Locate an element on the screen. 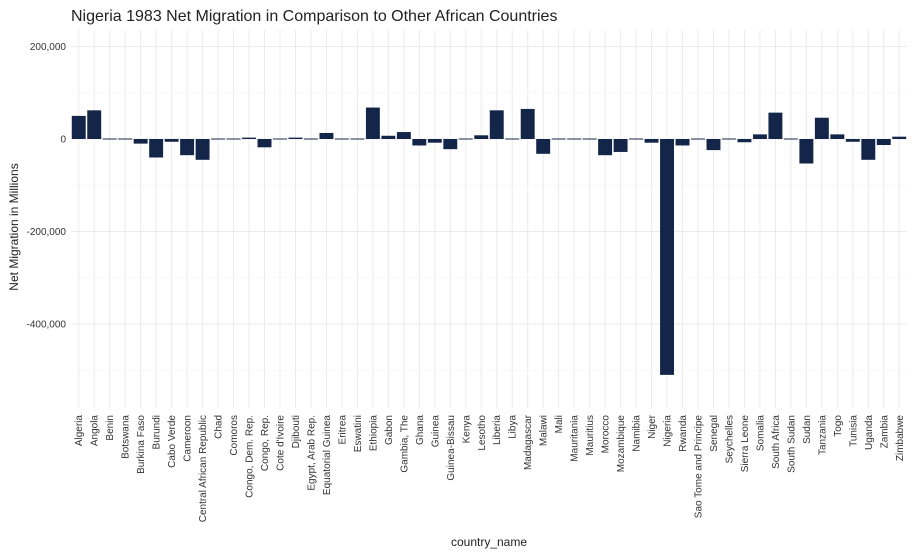  x-tick-label: Sao Tome and Principe is located at coordinates (699, 467).